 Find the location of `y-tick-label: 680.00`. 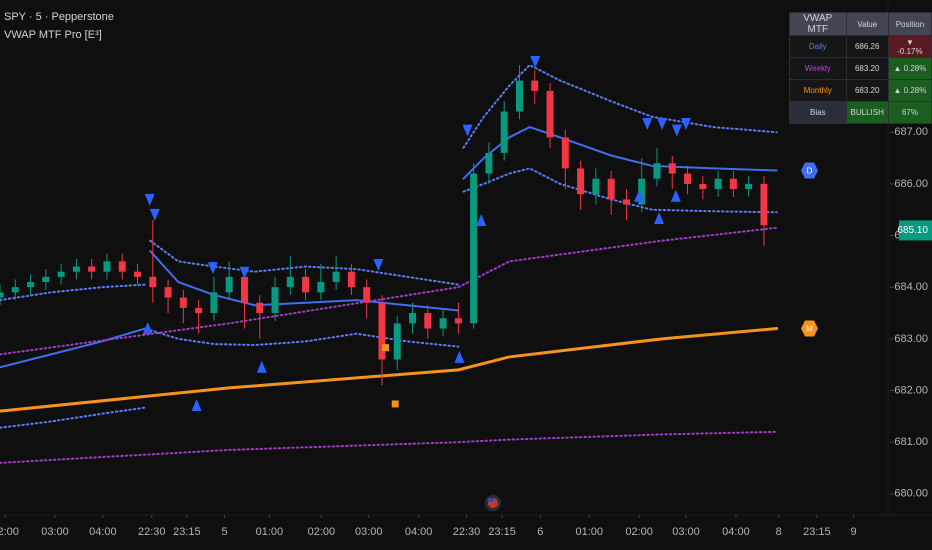

y-tick-label: 680.00 is located at coordinates (911, 494).